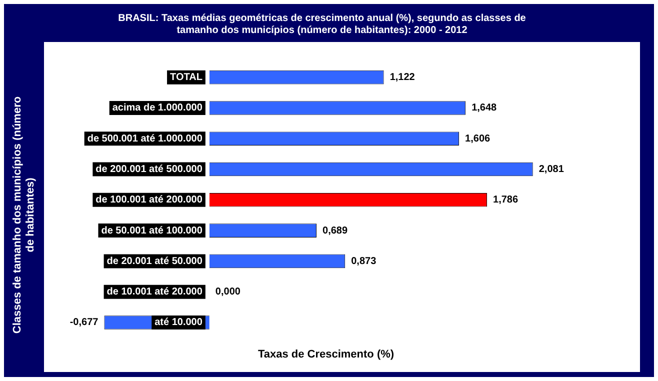 Image resolution: width=658 pixels, height=381 pixels. Describe the element at coordinates (326, 354) in the screenshot. I see `x-axis-title: Taxas de Crescimento (%)` at that location.